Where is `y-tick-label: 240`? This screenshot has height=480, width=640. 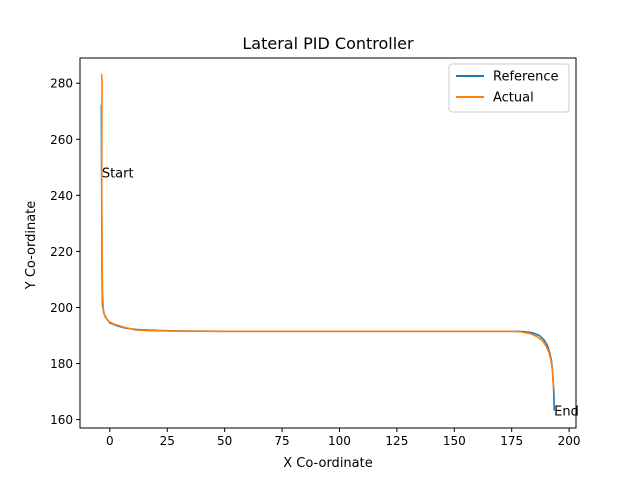
y-tick-label: 240 is located at coordinates (61, 196).